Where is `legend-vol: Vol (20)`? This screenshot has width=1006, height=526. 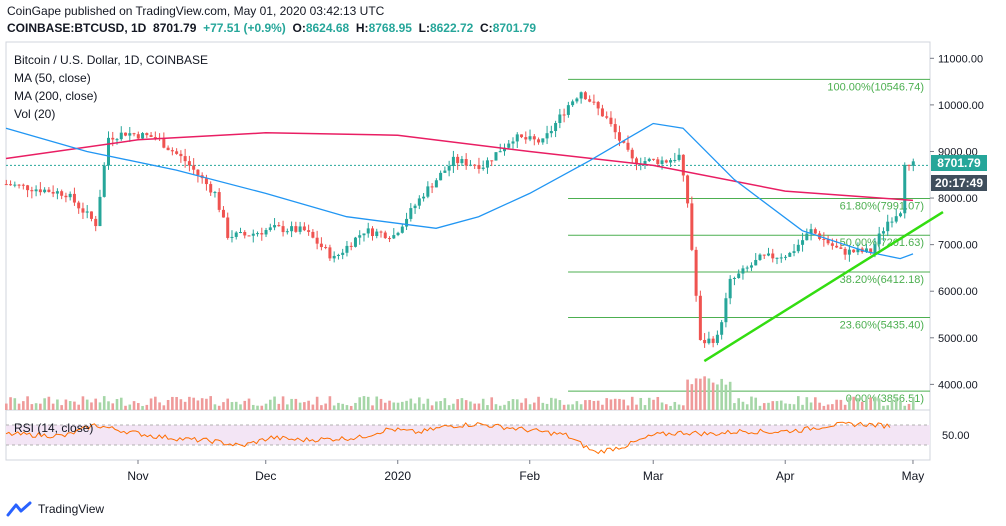
legend-vol: Vol (20) is located at coordinates (35, 114).